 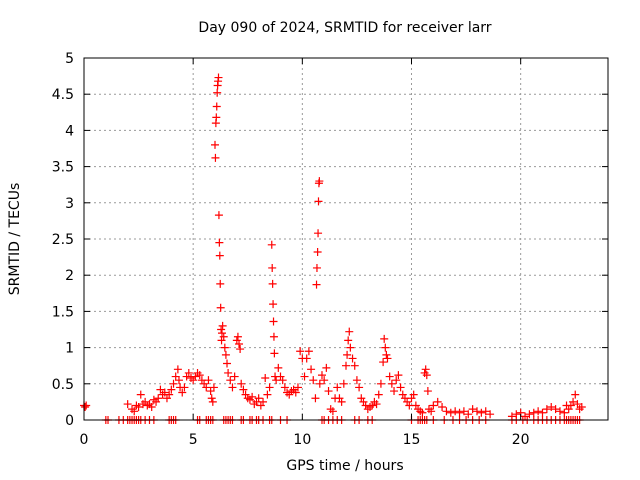 What do you see at coordinates (521, 440) in the screenshot?
I see `x-tick-label: 20` at bounding box center [521, 440].